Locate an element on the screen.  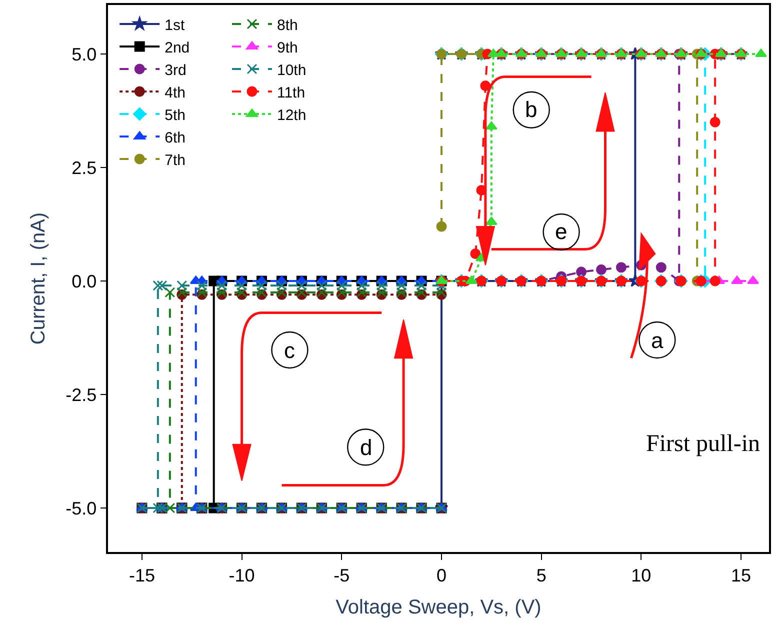
legend-label: 12th is located at coordinates (291, 115).